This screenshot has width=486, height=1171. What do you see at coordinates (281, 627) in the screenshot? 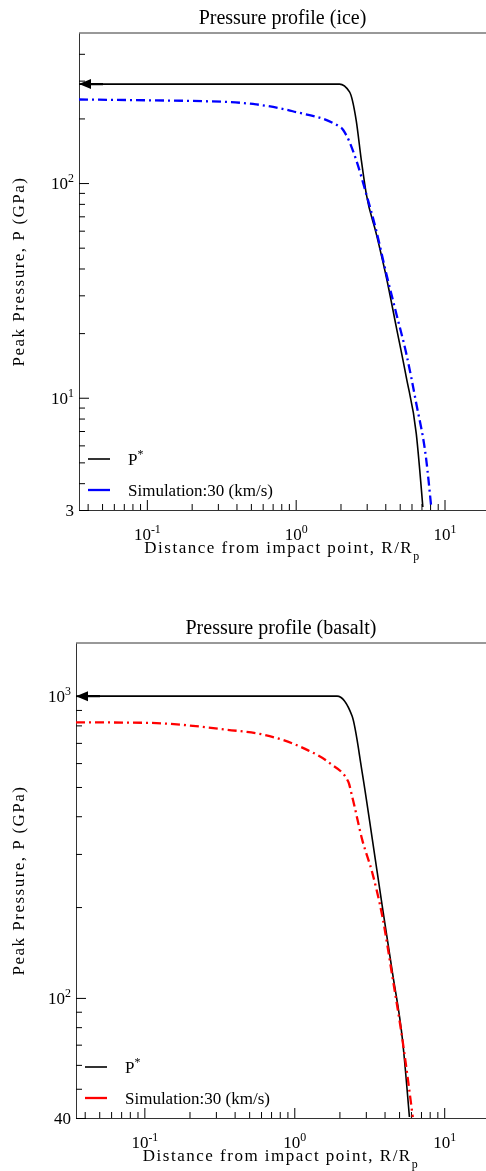
I see `chart-title: Pressure profile (basalt)` at bounding box center [281, 627].